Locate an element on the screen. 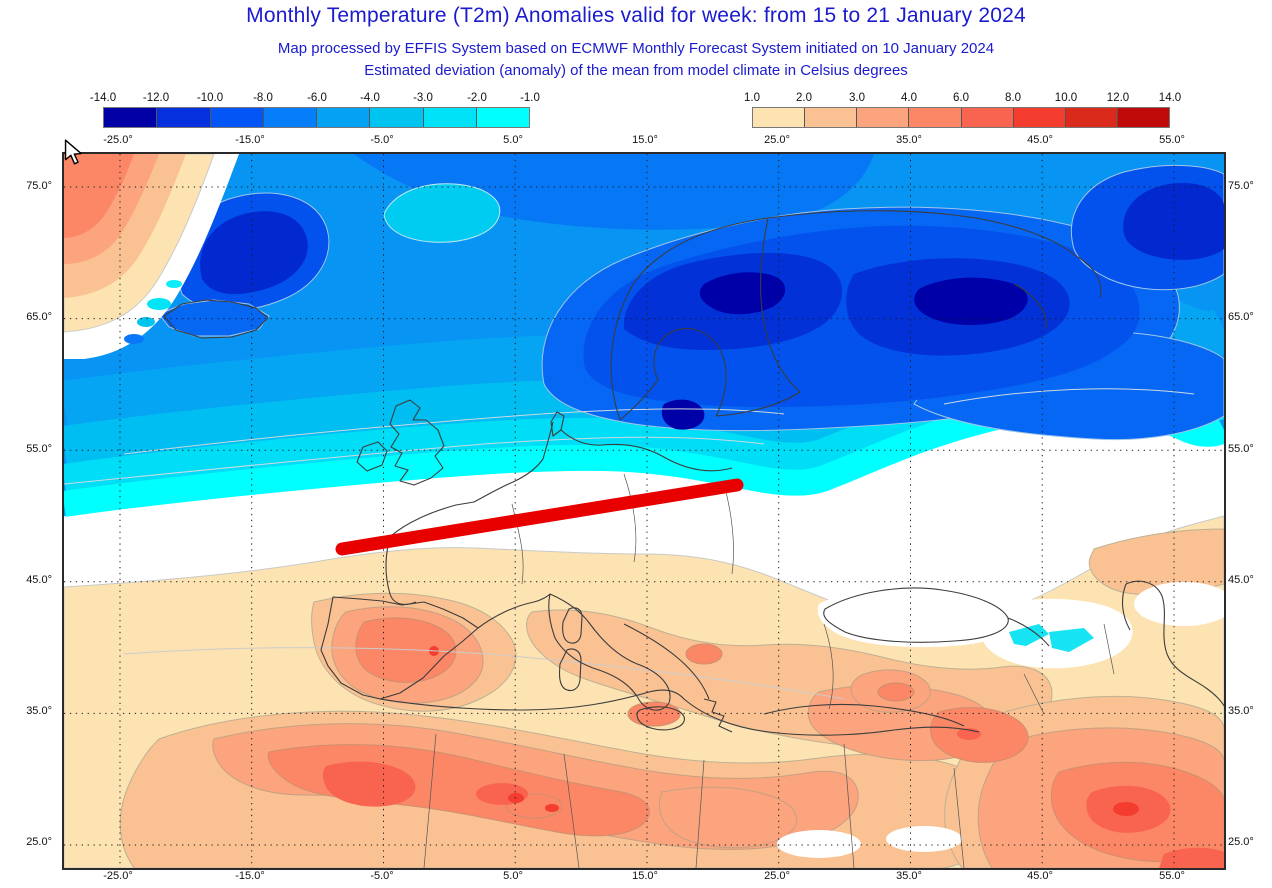  legend-tick: 6.0 is located at coordinates (961, 98).